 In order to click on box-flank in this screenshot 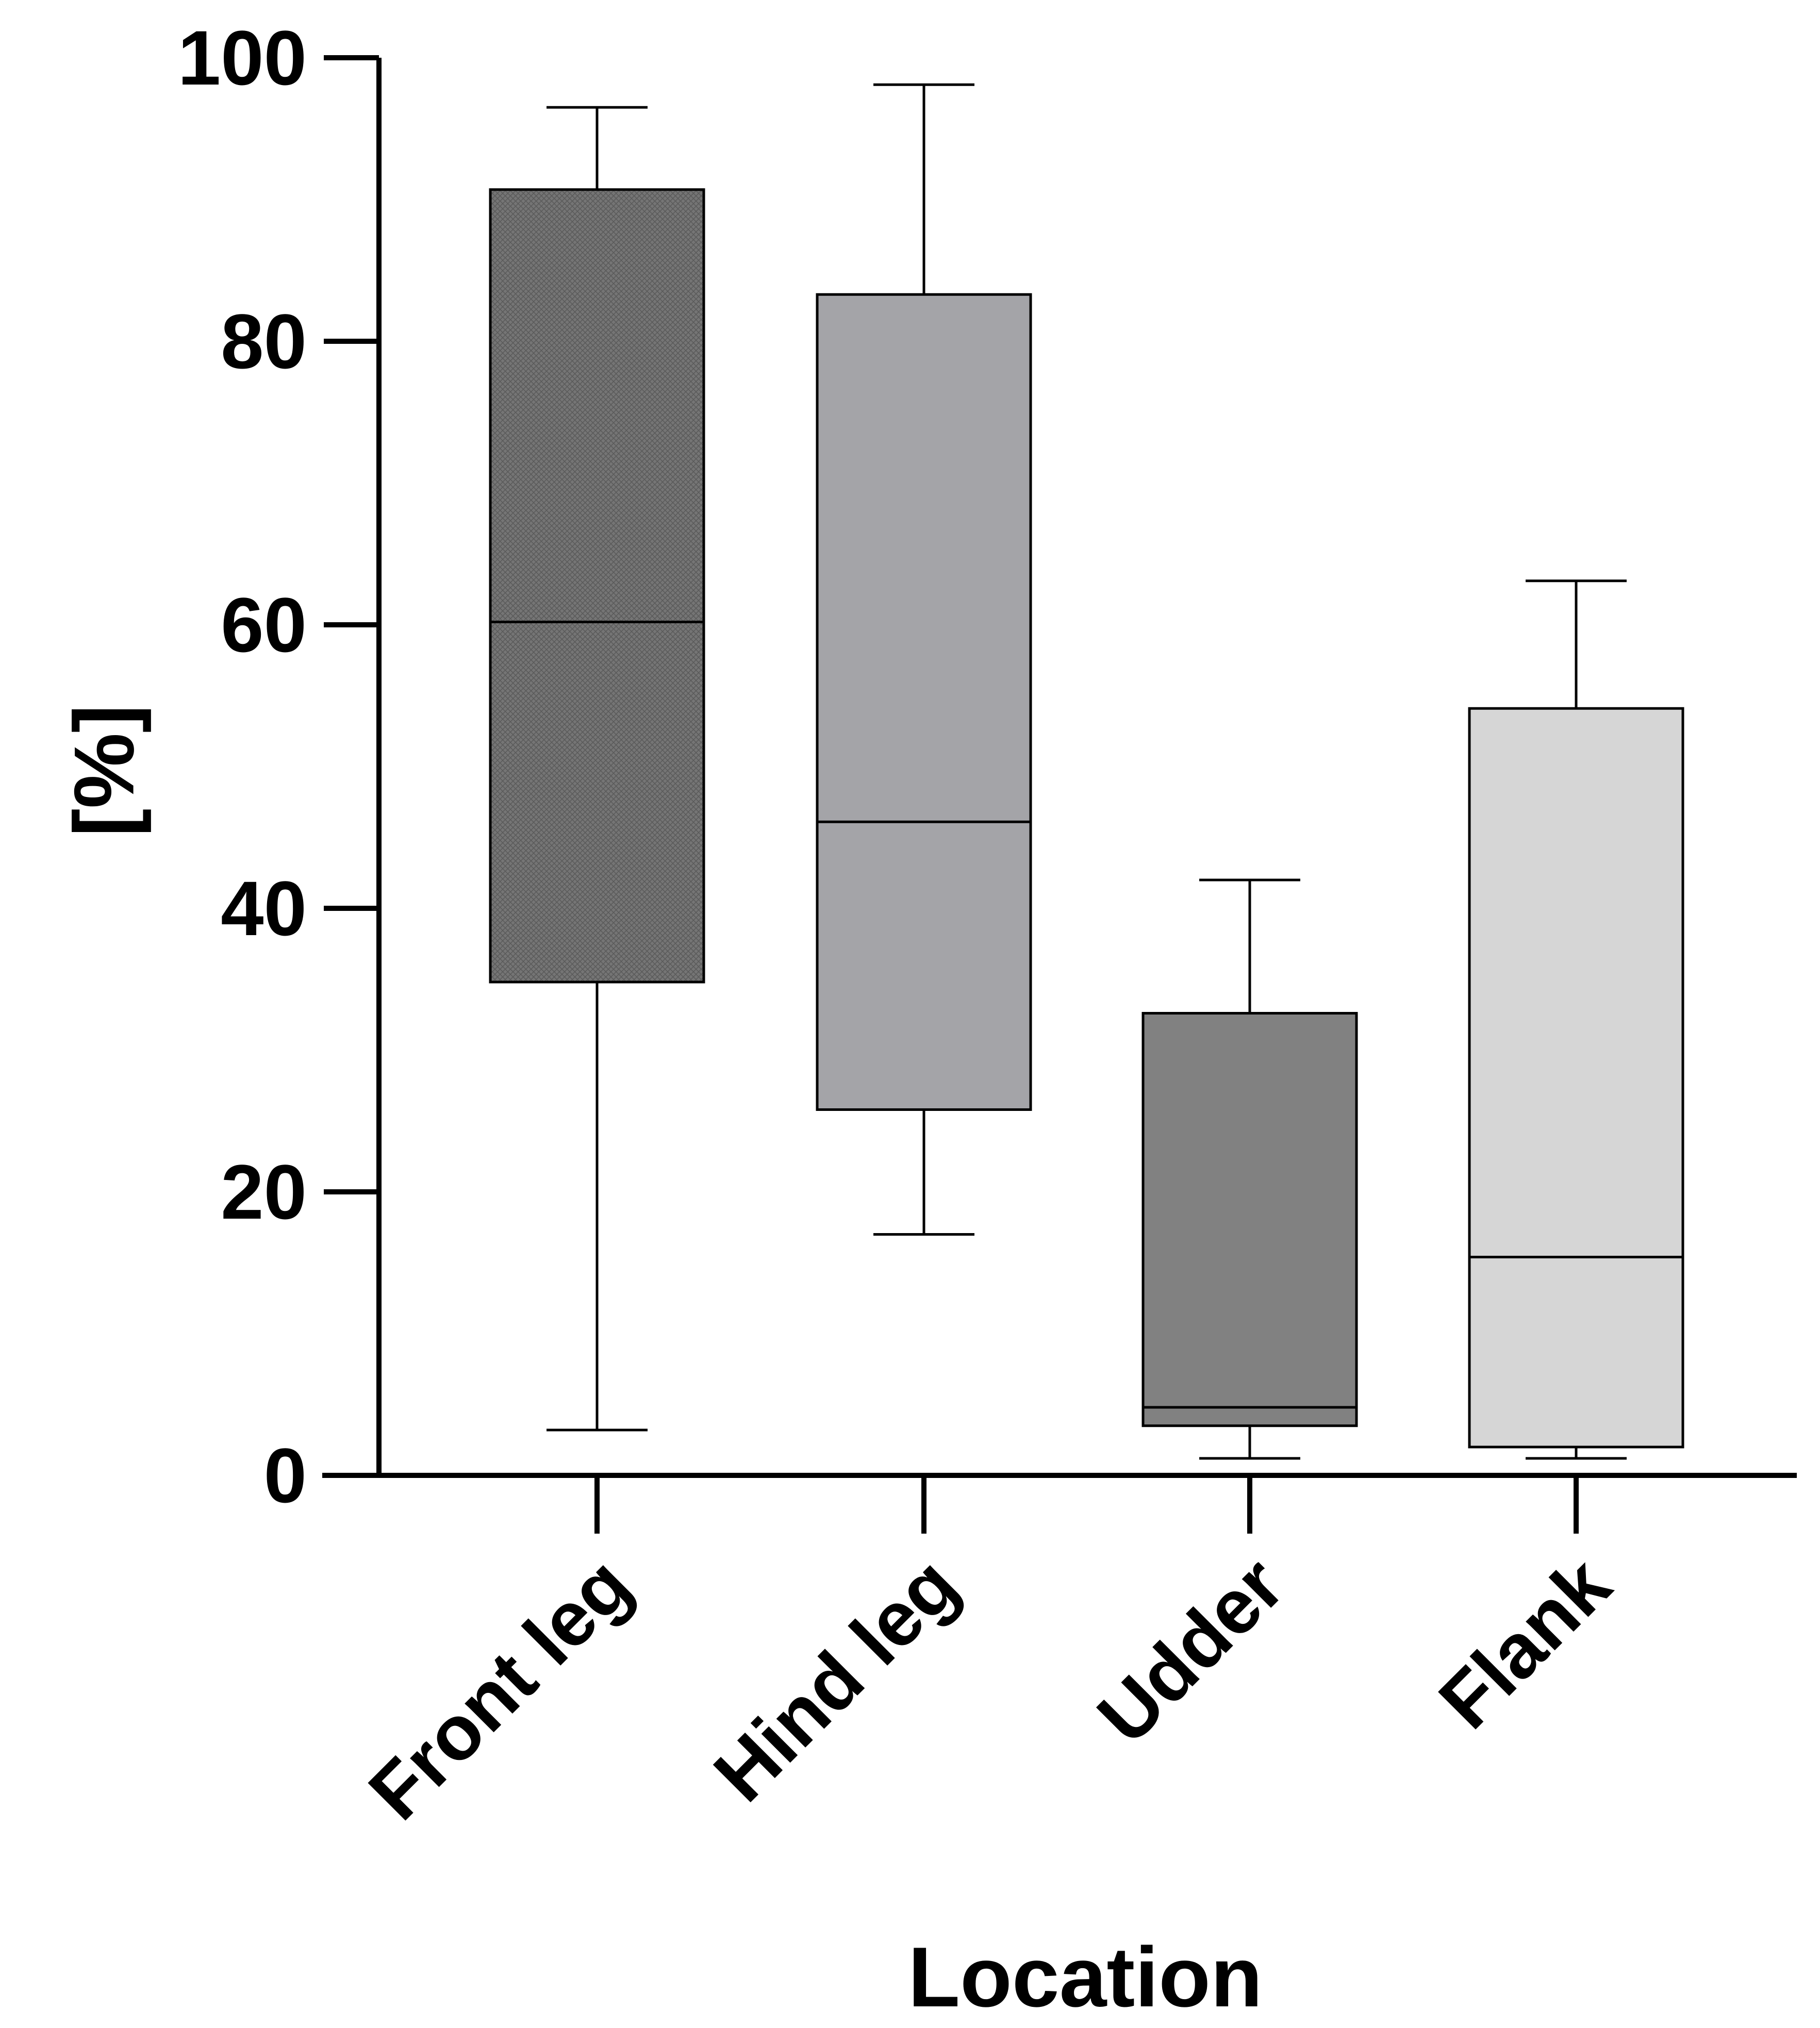, I will do `click(1576, 1020)`.